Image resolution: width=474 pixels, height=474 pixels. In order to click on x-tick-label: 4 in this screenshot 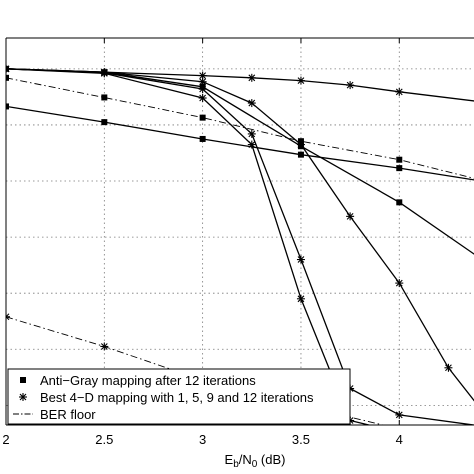, I will do `click(399, 439)`.